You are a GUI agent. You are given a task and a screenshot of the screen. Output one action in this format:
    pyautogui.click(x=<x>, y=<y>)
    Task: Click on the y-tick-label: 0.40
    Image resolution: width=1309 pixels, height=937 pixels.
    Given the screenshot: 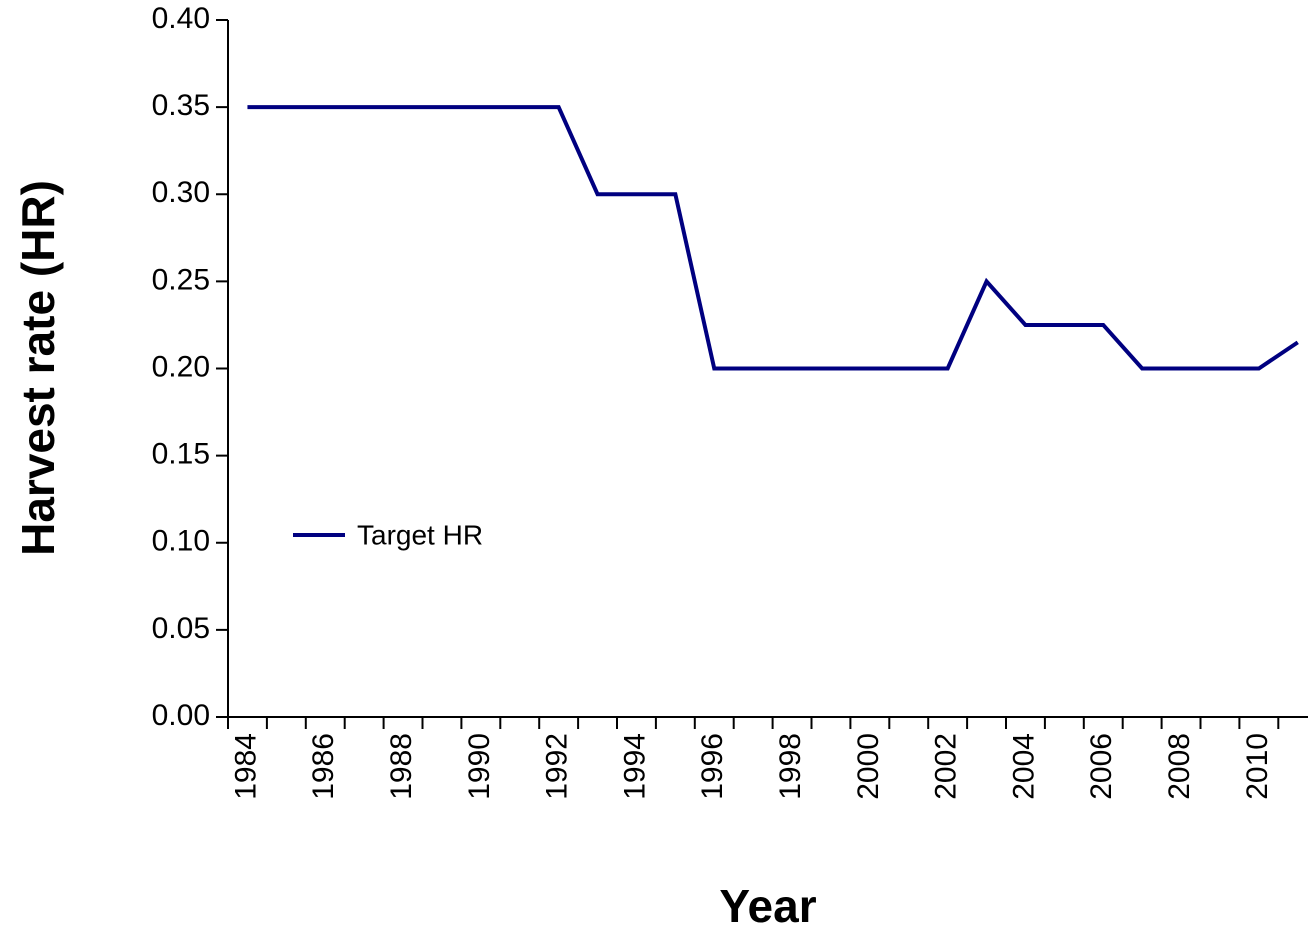 What is the action you would take?
    pyautogui.click(x=181, y=18)
    